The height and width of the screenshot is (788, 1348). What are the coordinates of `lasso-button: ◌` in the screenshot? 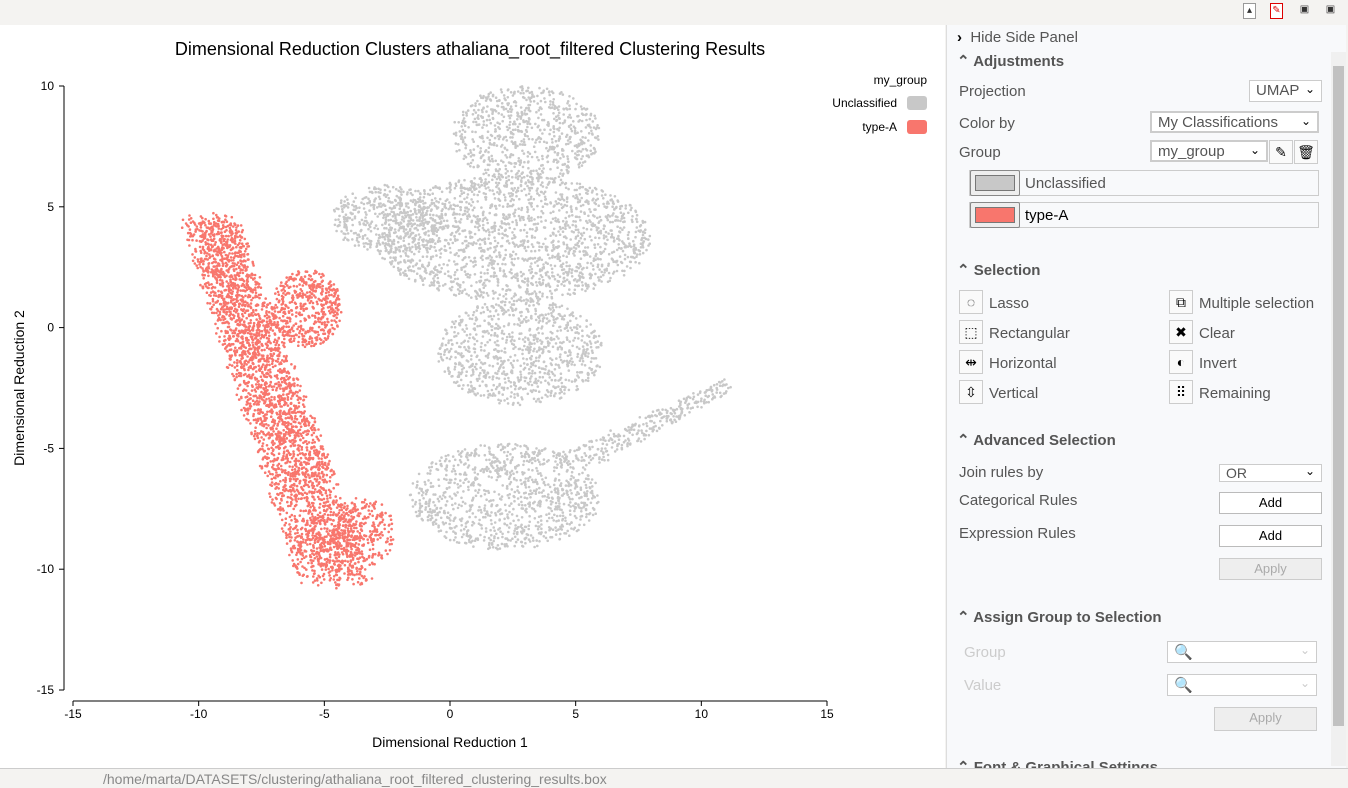 It's located at (971, 302).